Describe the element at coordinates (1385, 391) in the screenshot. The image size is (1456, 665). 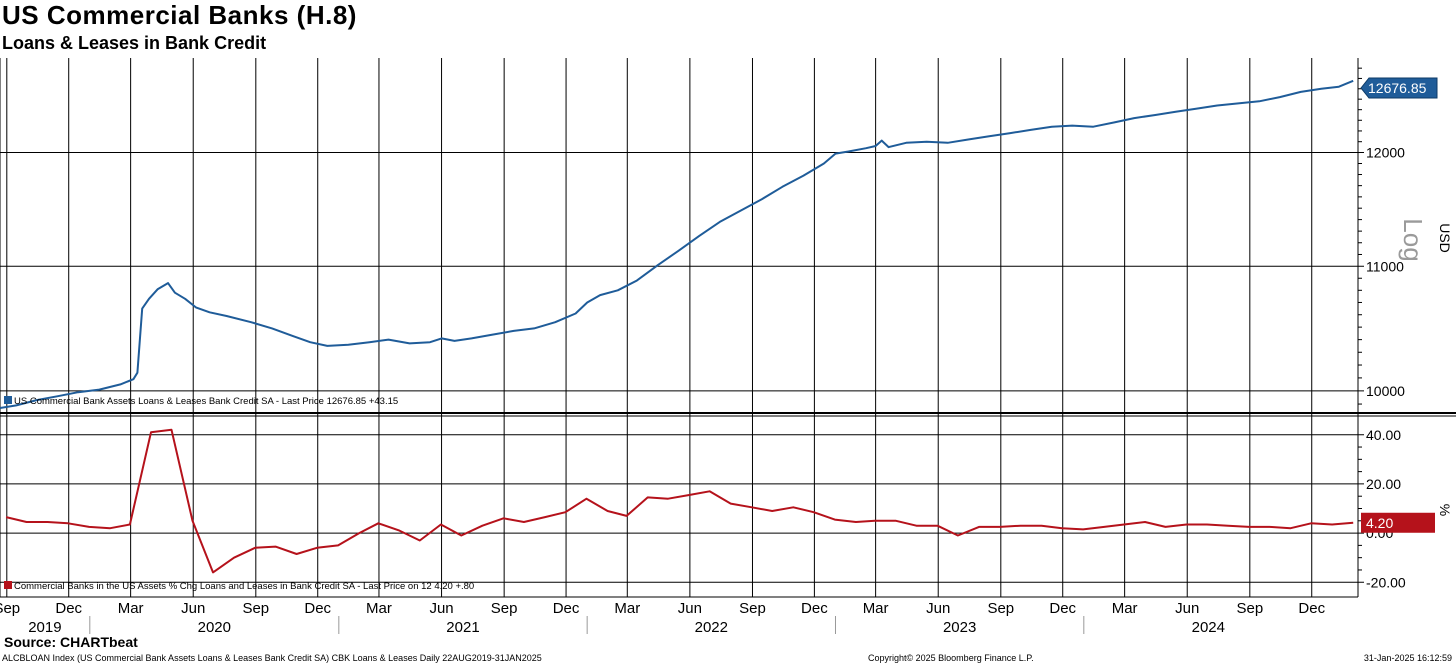
I see `top-y-tick-label: 10000` at that location.